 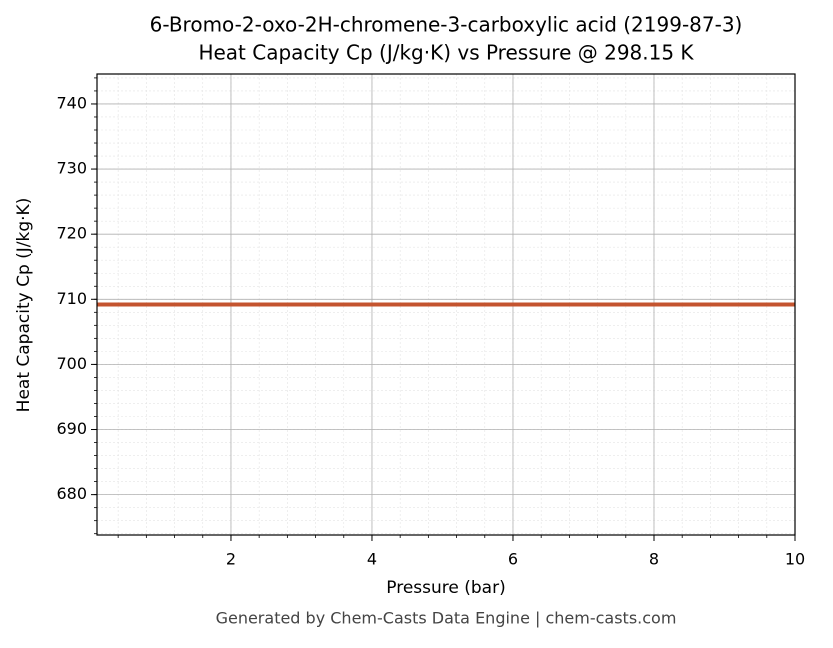 I want to click on x-tick-label: 4, so click(x=372, y=559).